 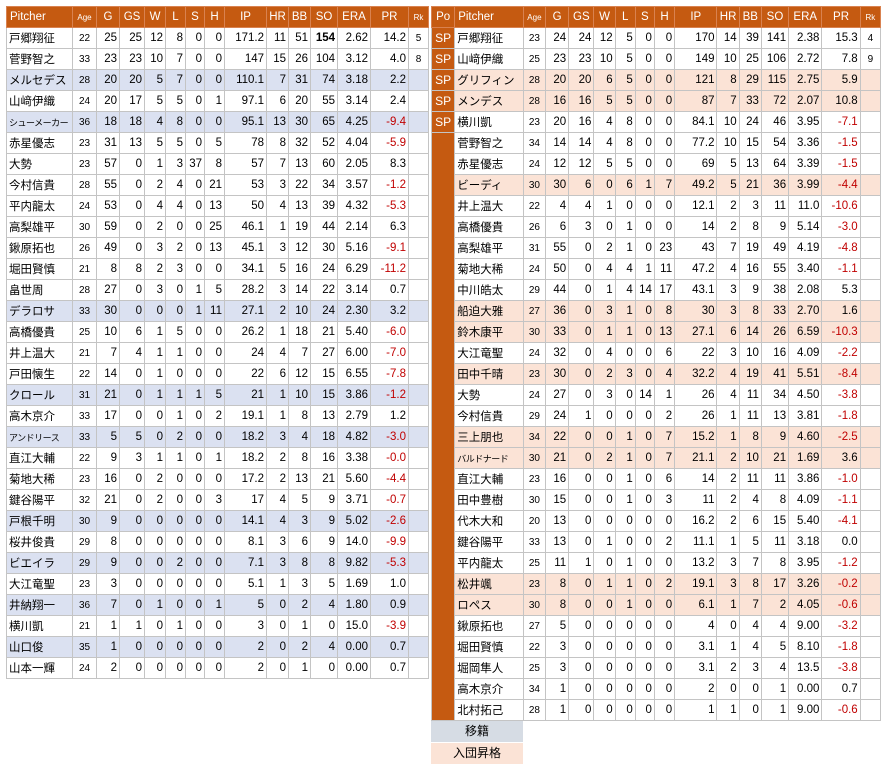 I want to click on stat-age: 21, so click(x=84, y=353).